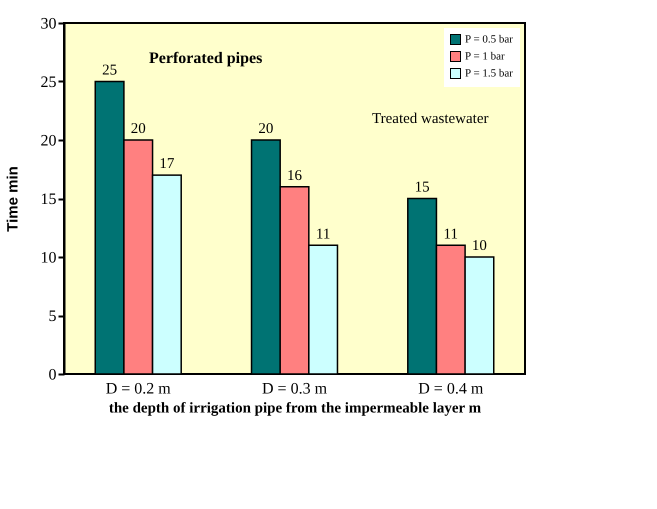 This screenshot has height=509, width=657. What do you see at coordinates (422, 188) in the screenshot?
I see `data-label: 15` at bounding box center [422, 188].